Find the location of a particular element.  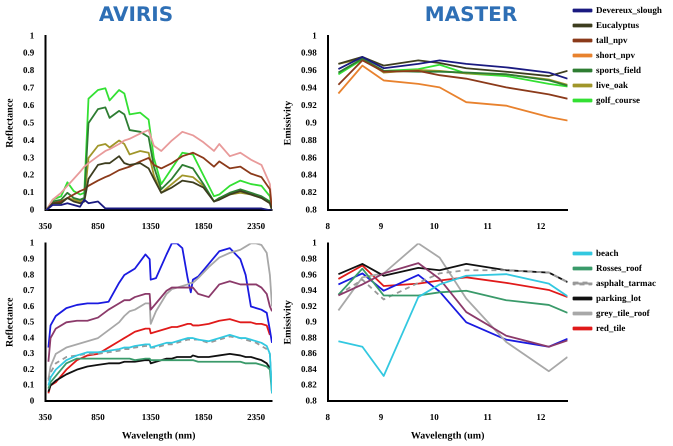

legend-label: sports_field is located at coordinates (618, 69).